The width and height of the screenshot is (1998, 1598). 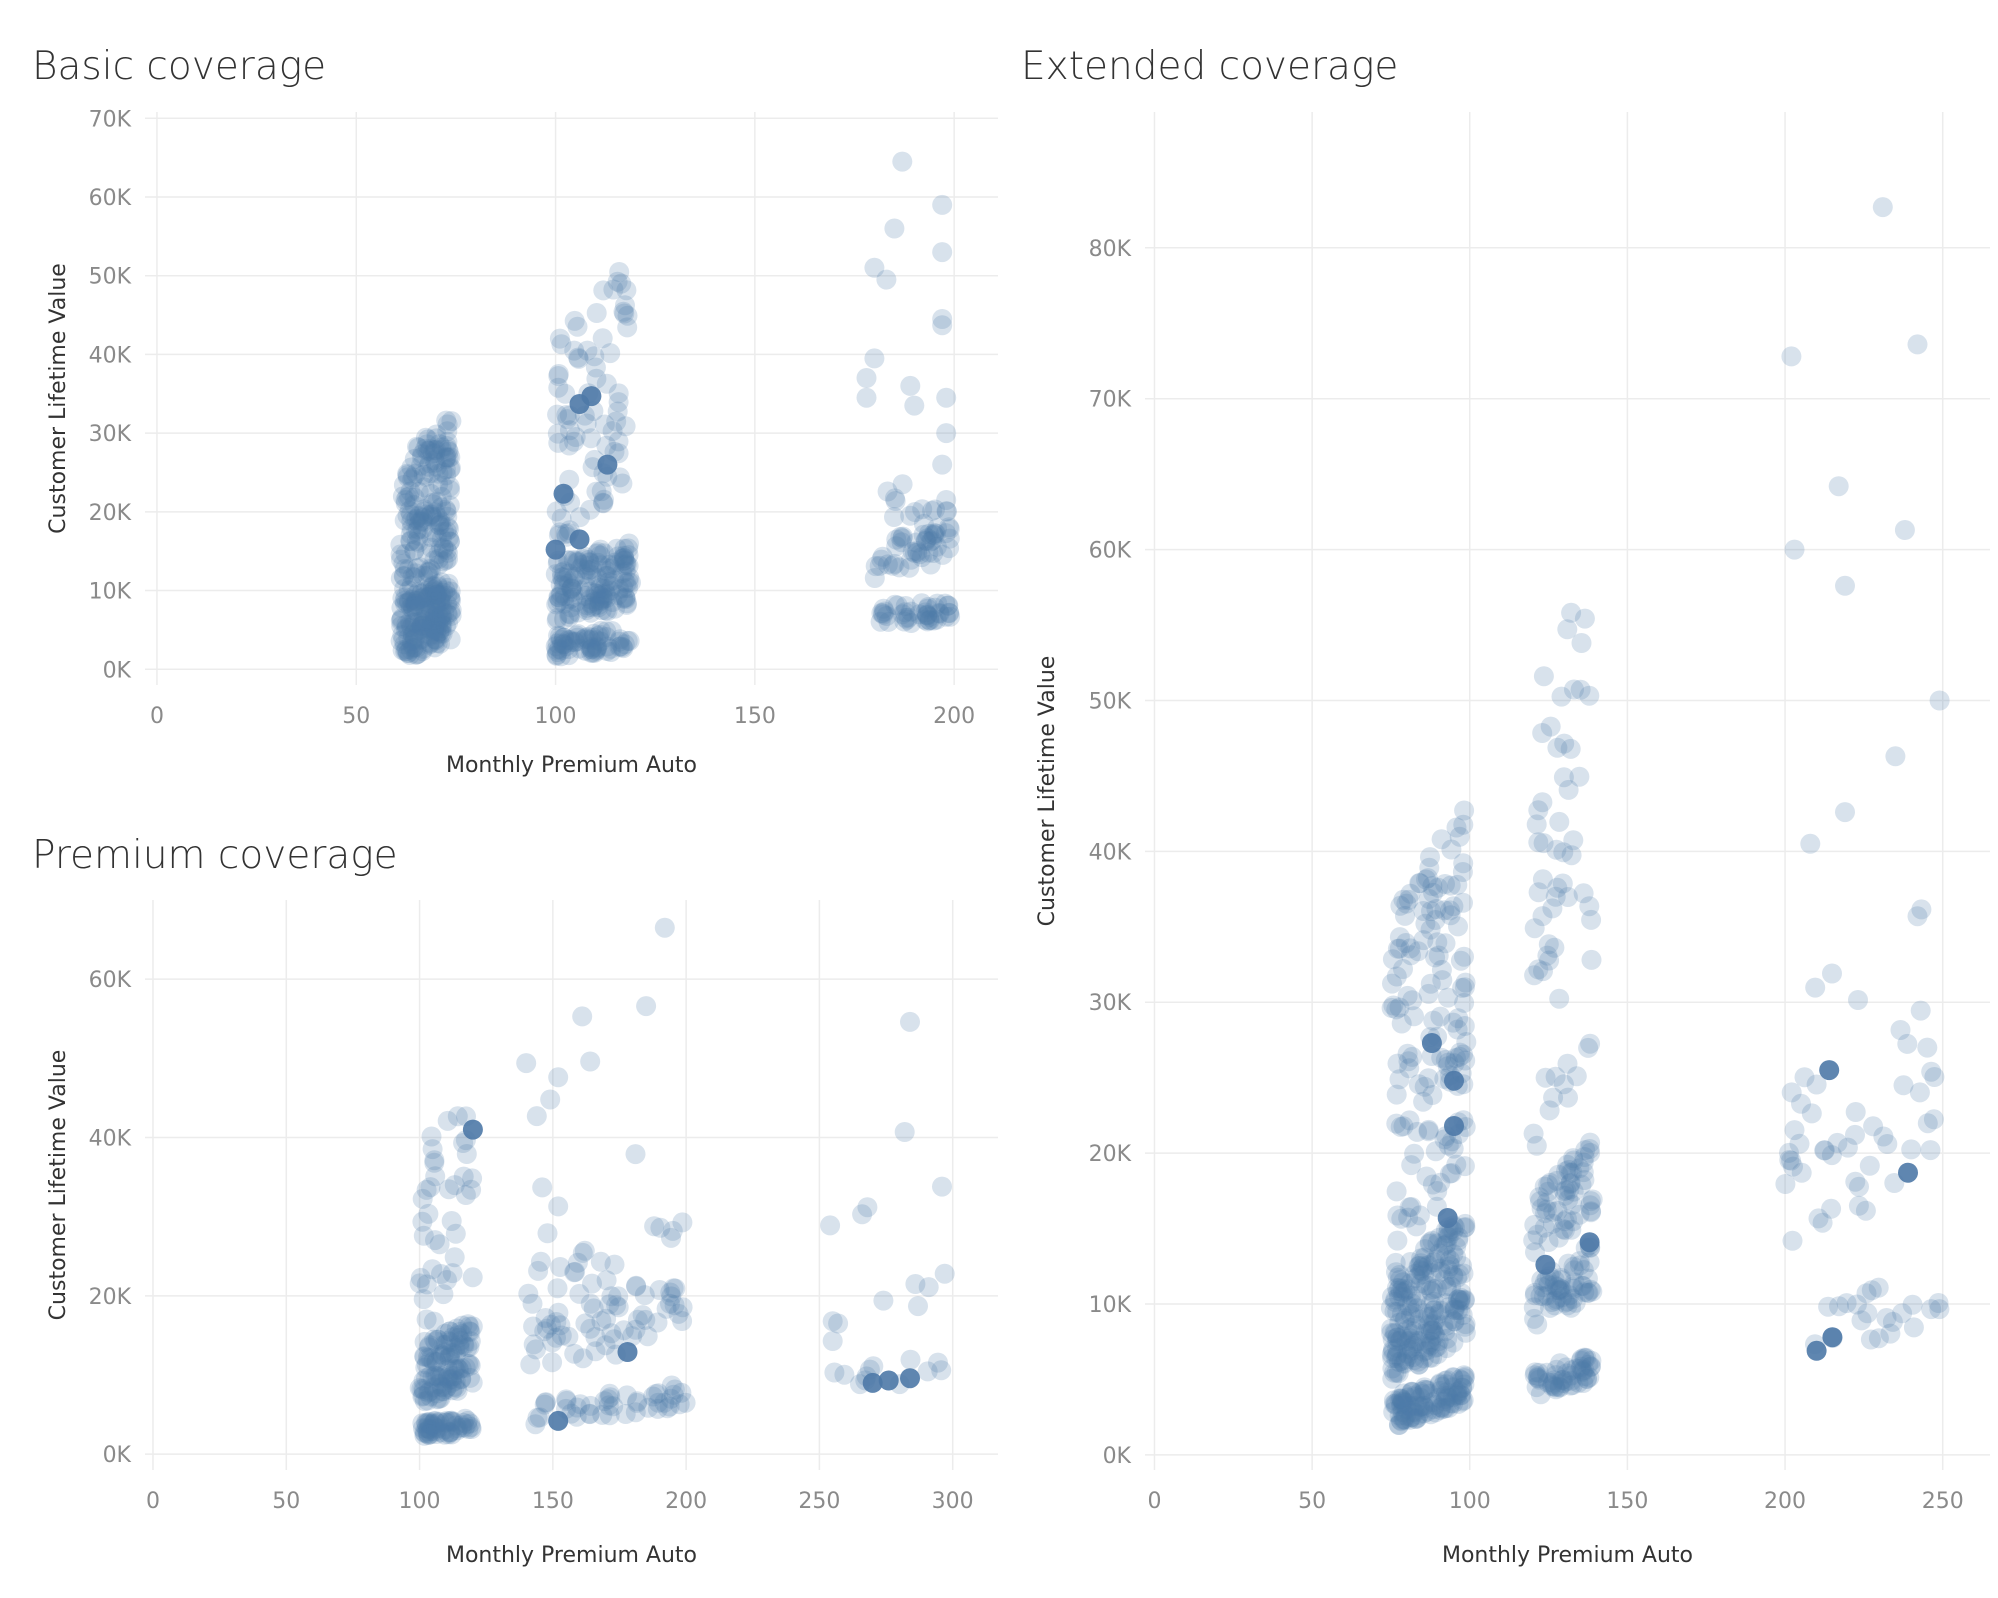 I want to click on scatter-points, so click(x=682, y=1181).